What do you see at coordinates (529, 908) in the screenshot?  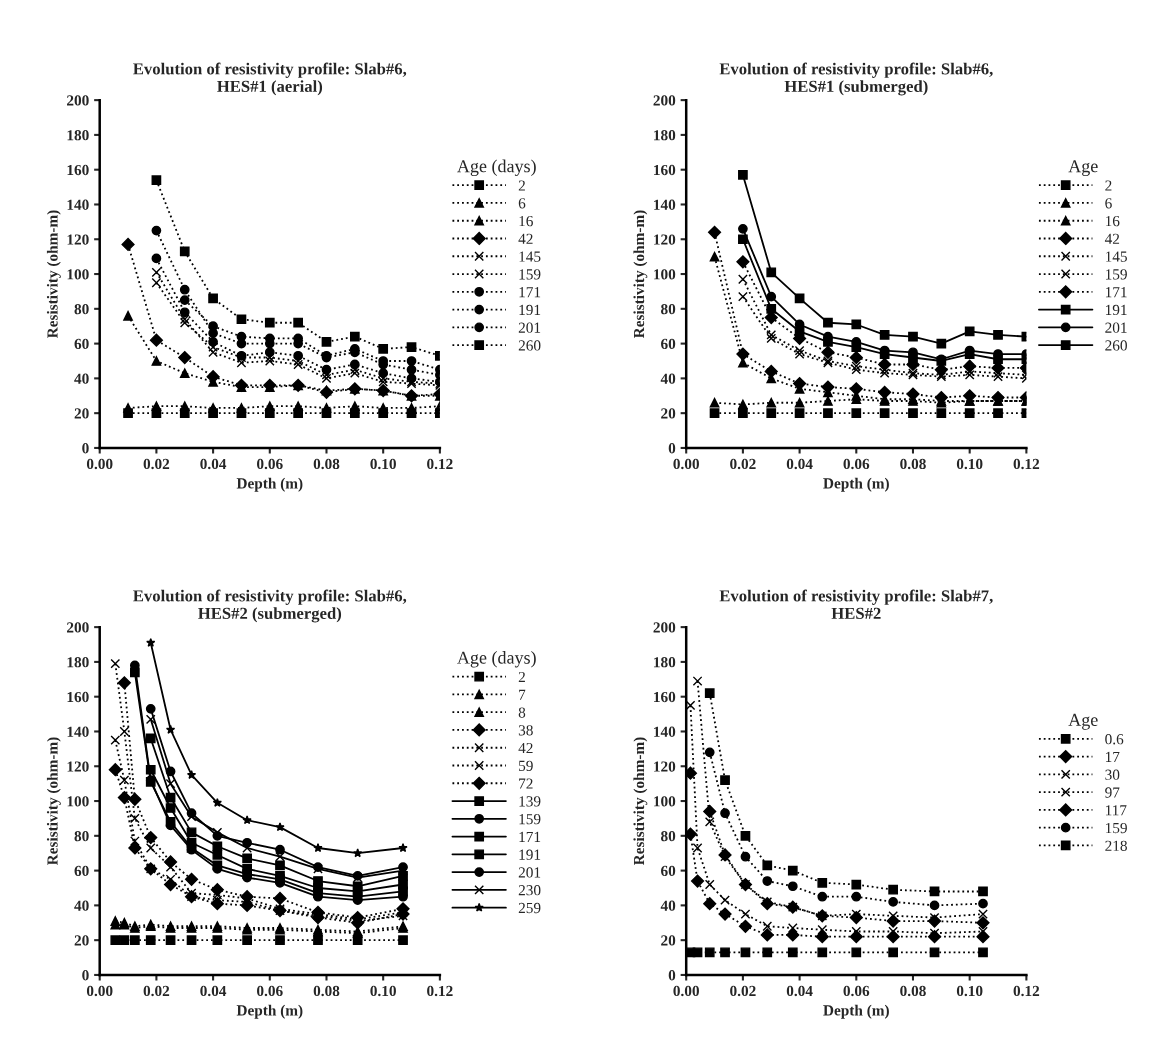 I see `legend-label: 259` at bounding box center [529, 908].